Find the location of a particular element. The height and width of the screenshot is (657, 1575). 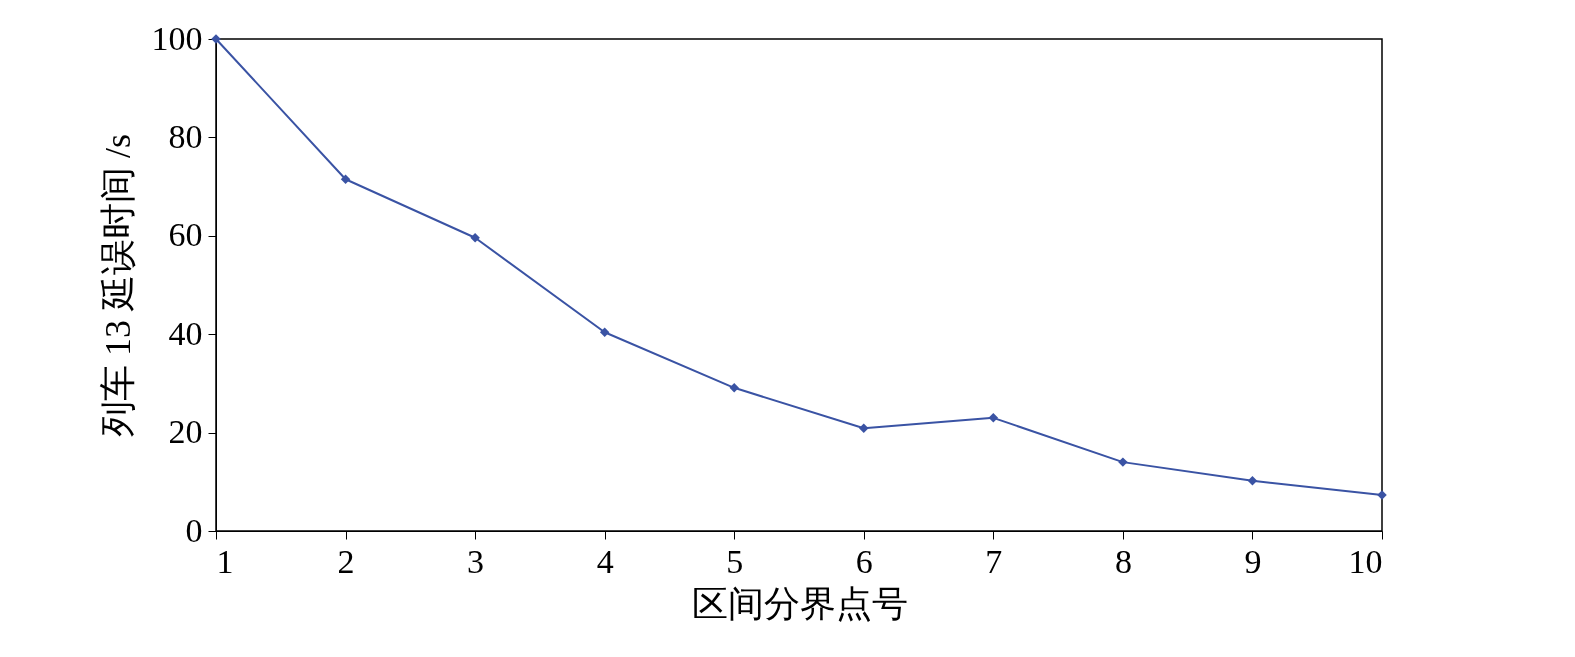

x-axis-title: 区间分界点号 is located at coordinates (799, 603).